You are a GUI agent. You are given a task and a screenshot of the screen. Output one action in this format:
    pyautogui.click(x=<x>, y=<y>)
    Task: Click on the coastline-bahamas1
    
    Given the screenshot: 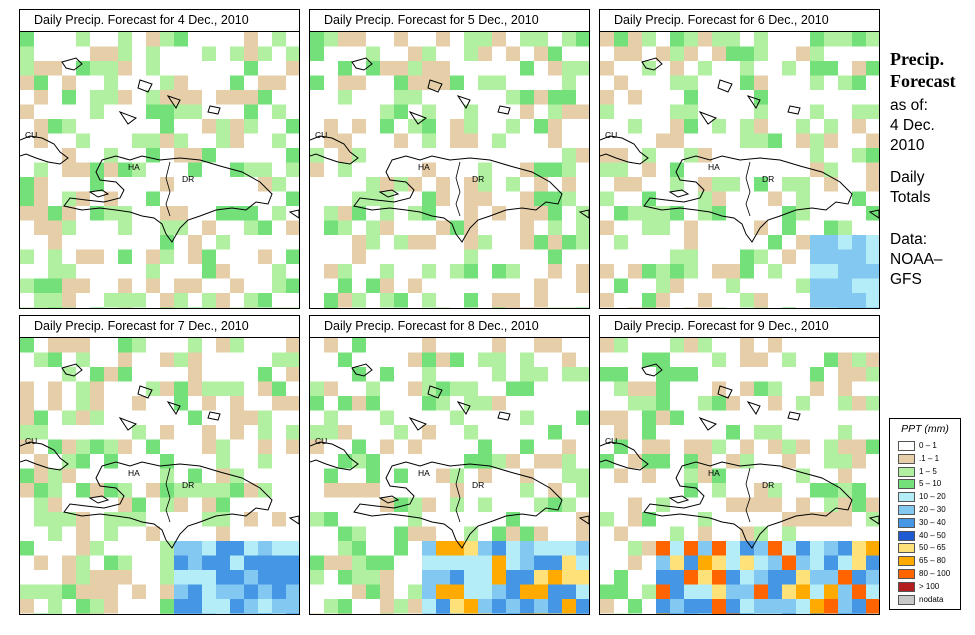 What is the action you would take?
    pyautogui.click(x=652, y=64)
    